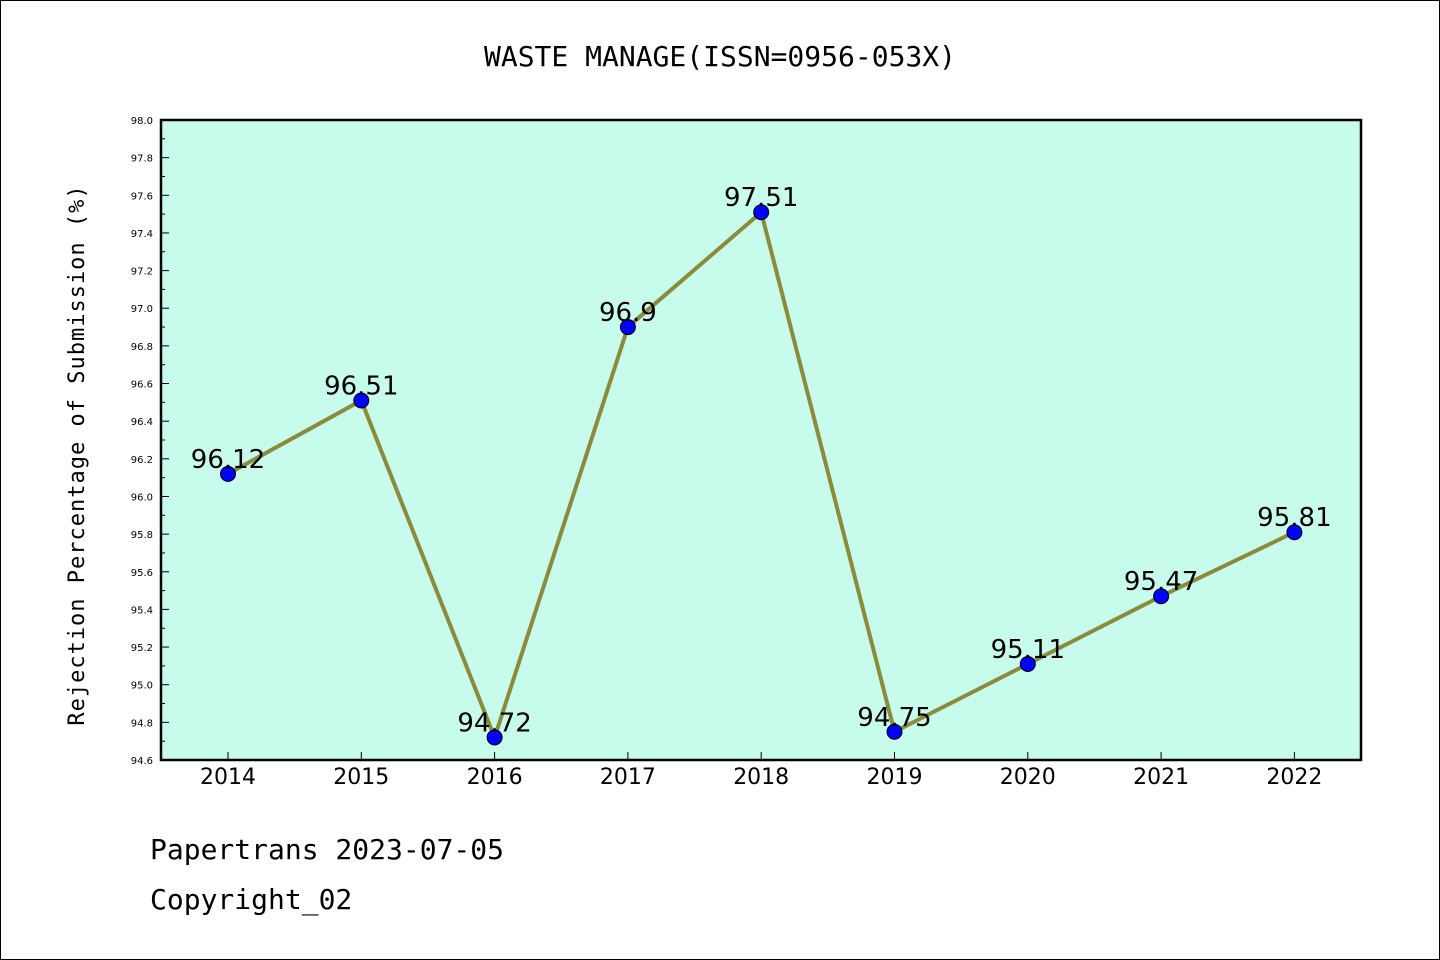  Describe the element at coordinates (142, 686) in the screenshot. I see `y-tick-label: 95.0` at that location.